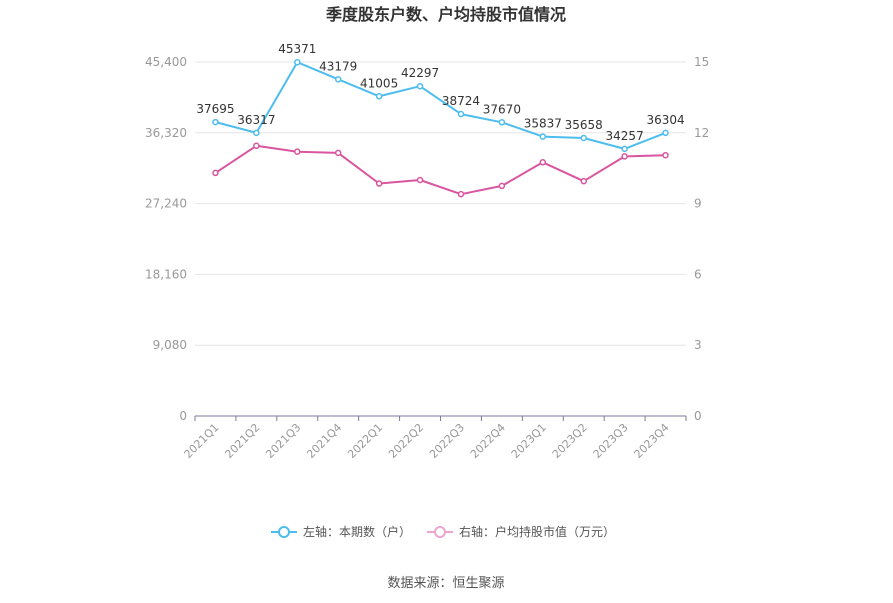 The image size is (893, 603). What do you see at coordinates (611, 441) in the screenshot?
I see `x-tick-label: 2023Q3` at bounding box center [611, 441].